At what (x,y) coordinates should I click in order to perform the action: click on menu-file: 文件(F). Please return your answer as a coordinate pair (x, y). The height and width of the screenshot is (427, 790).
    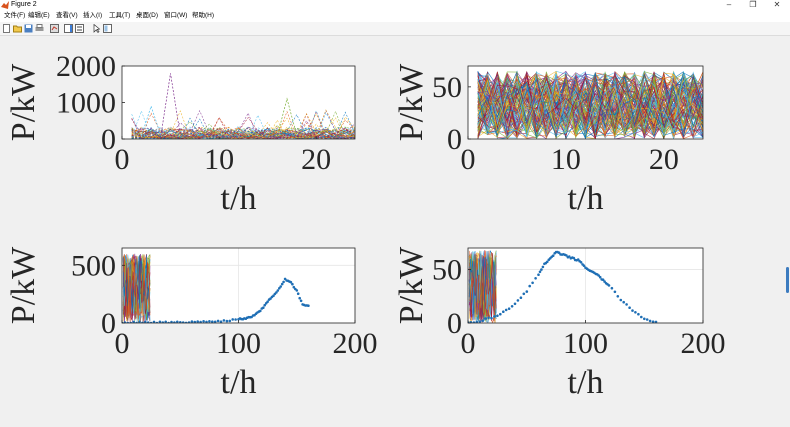
    Looking at the image, I should click on (15, 15).